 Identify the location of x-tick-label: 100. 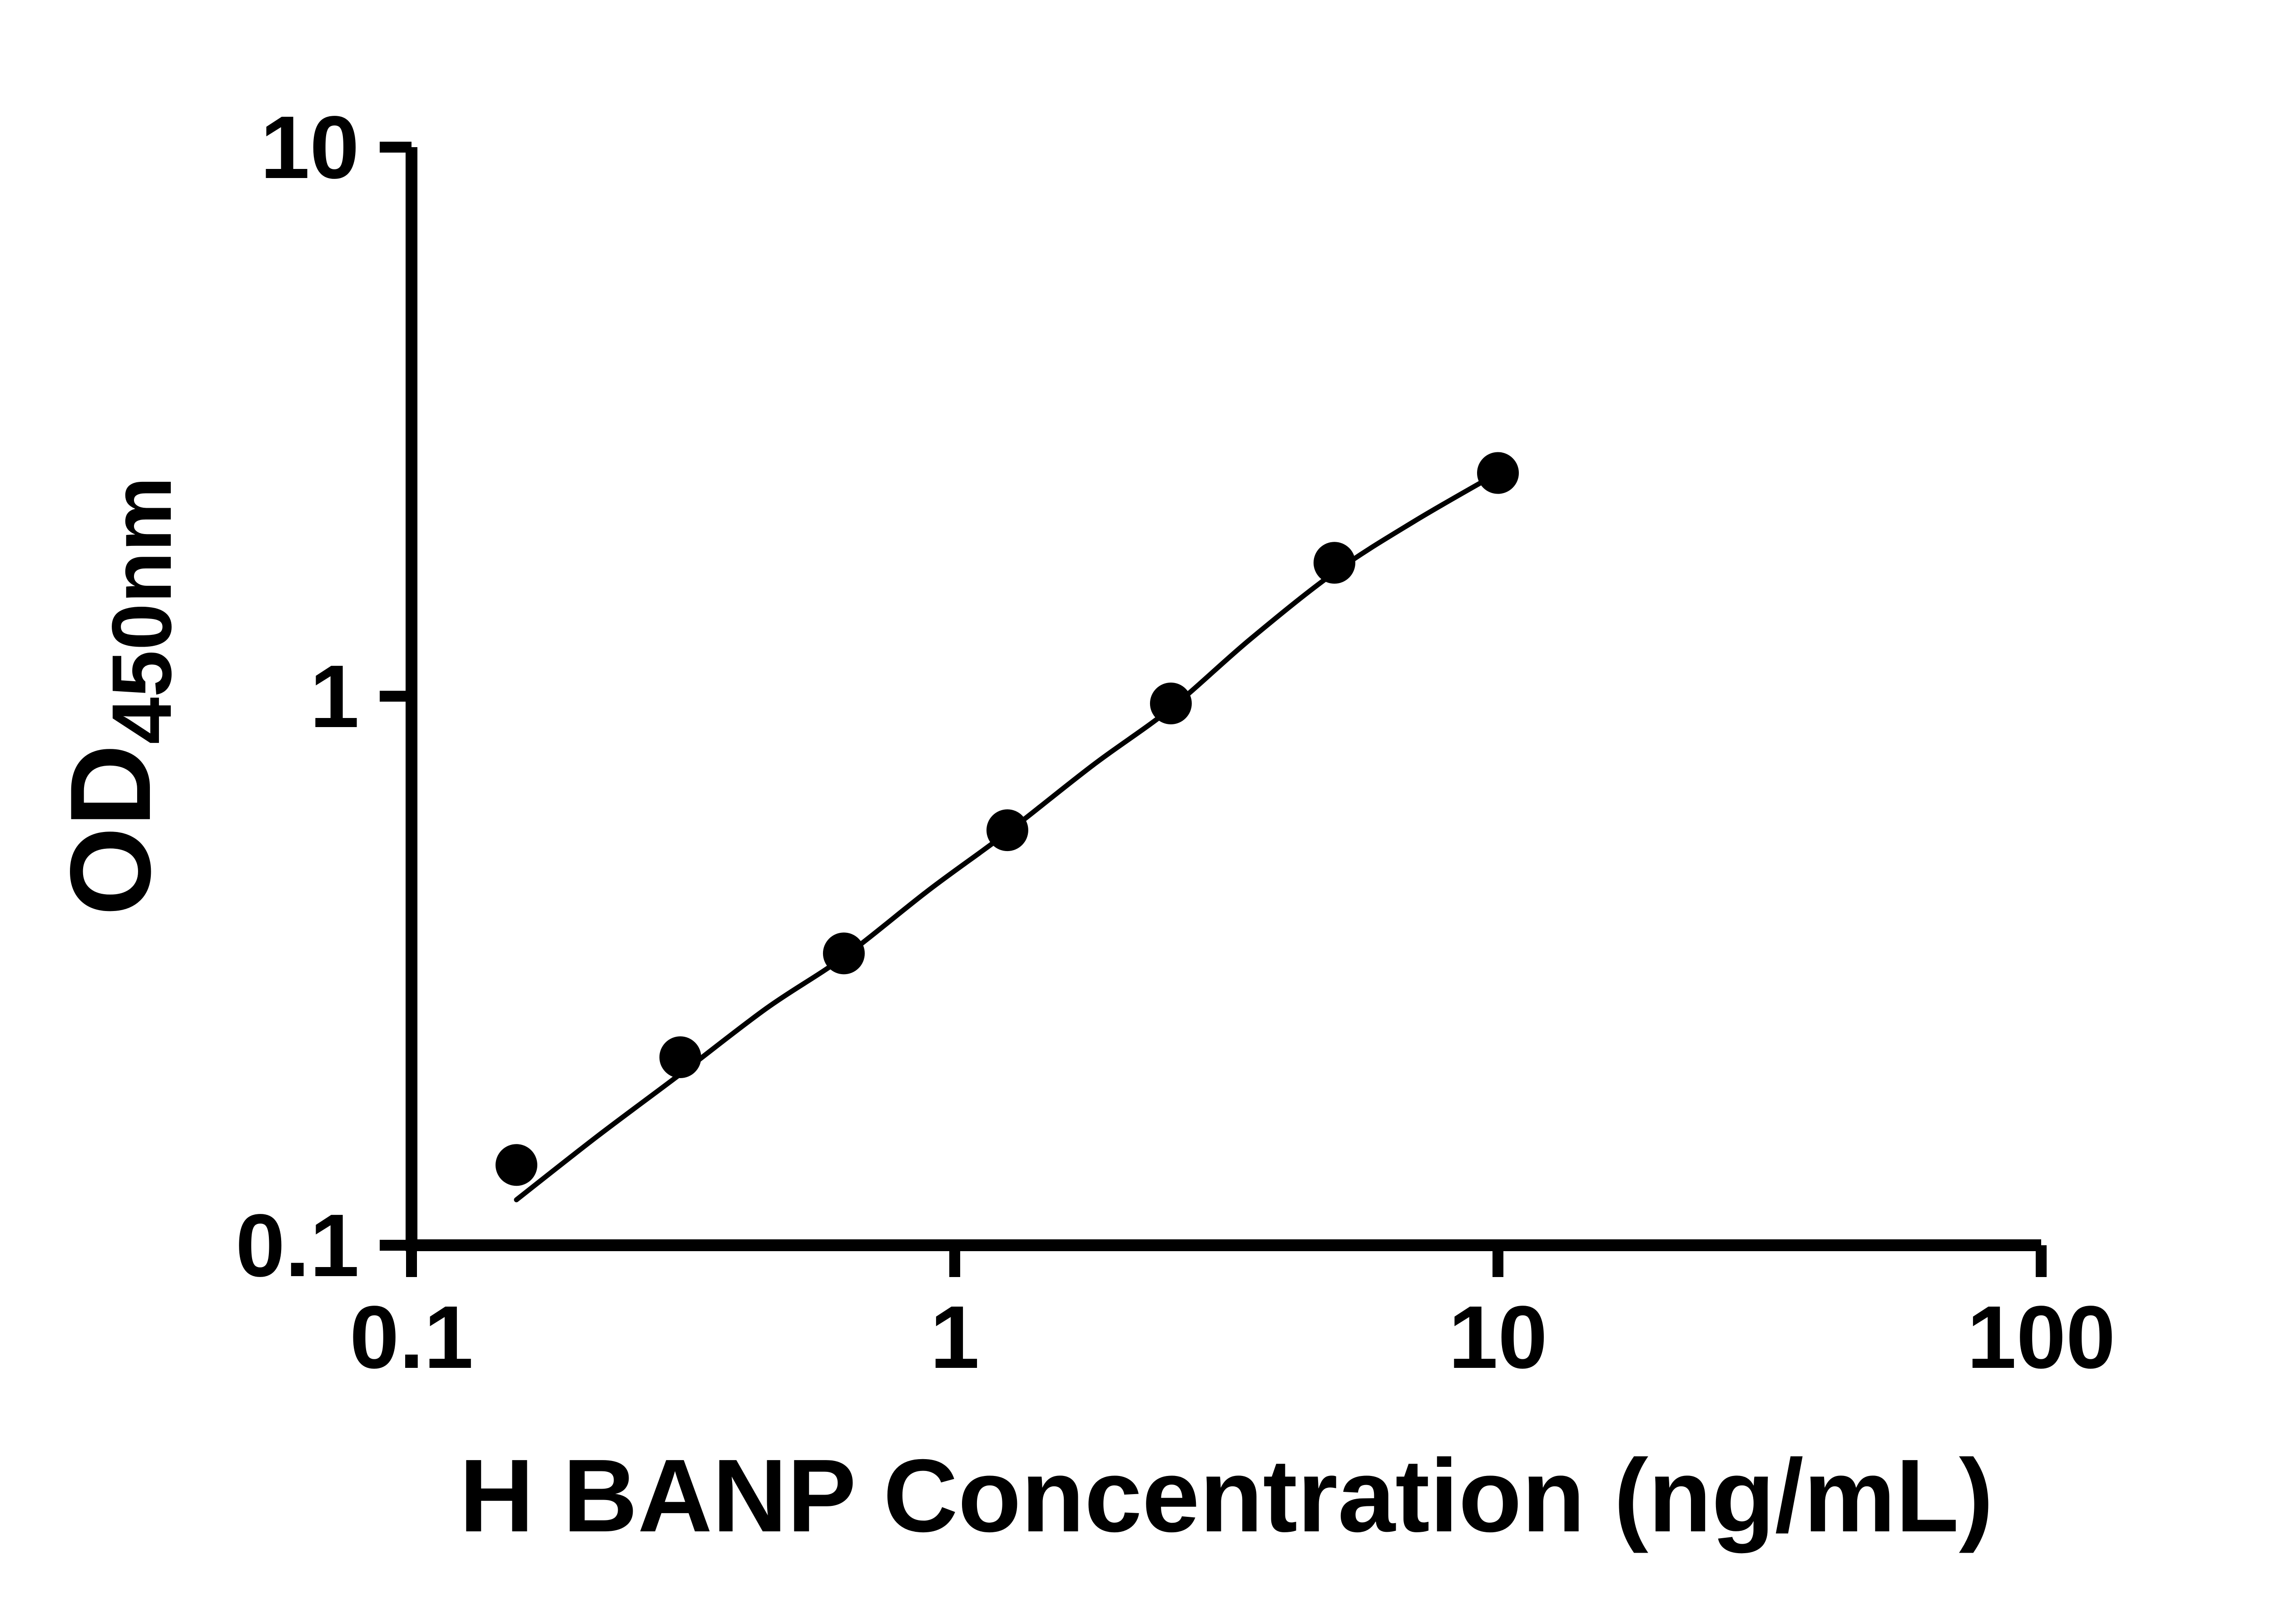
(2041, 1337).